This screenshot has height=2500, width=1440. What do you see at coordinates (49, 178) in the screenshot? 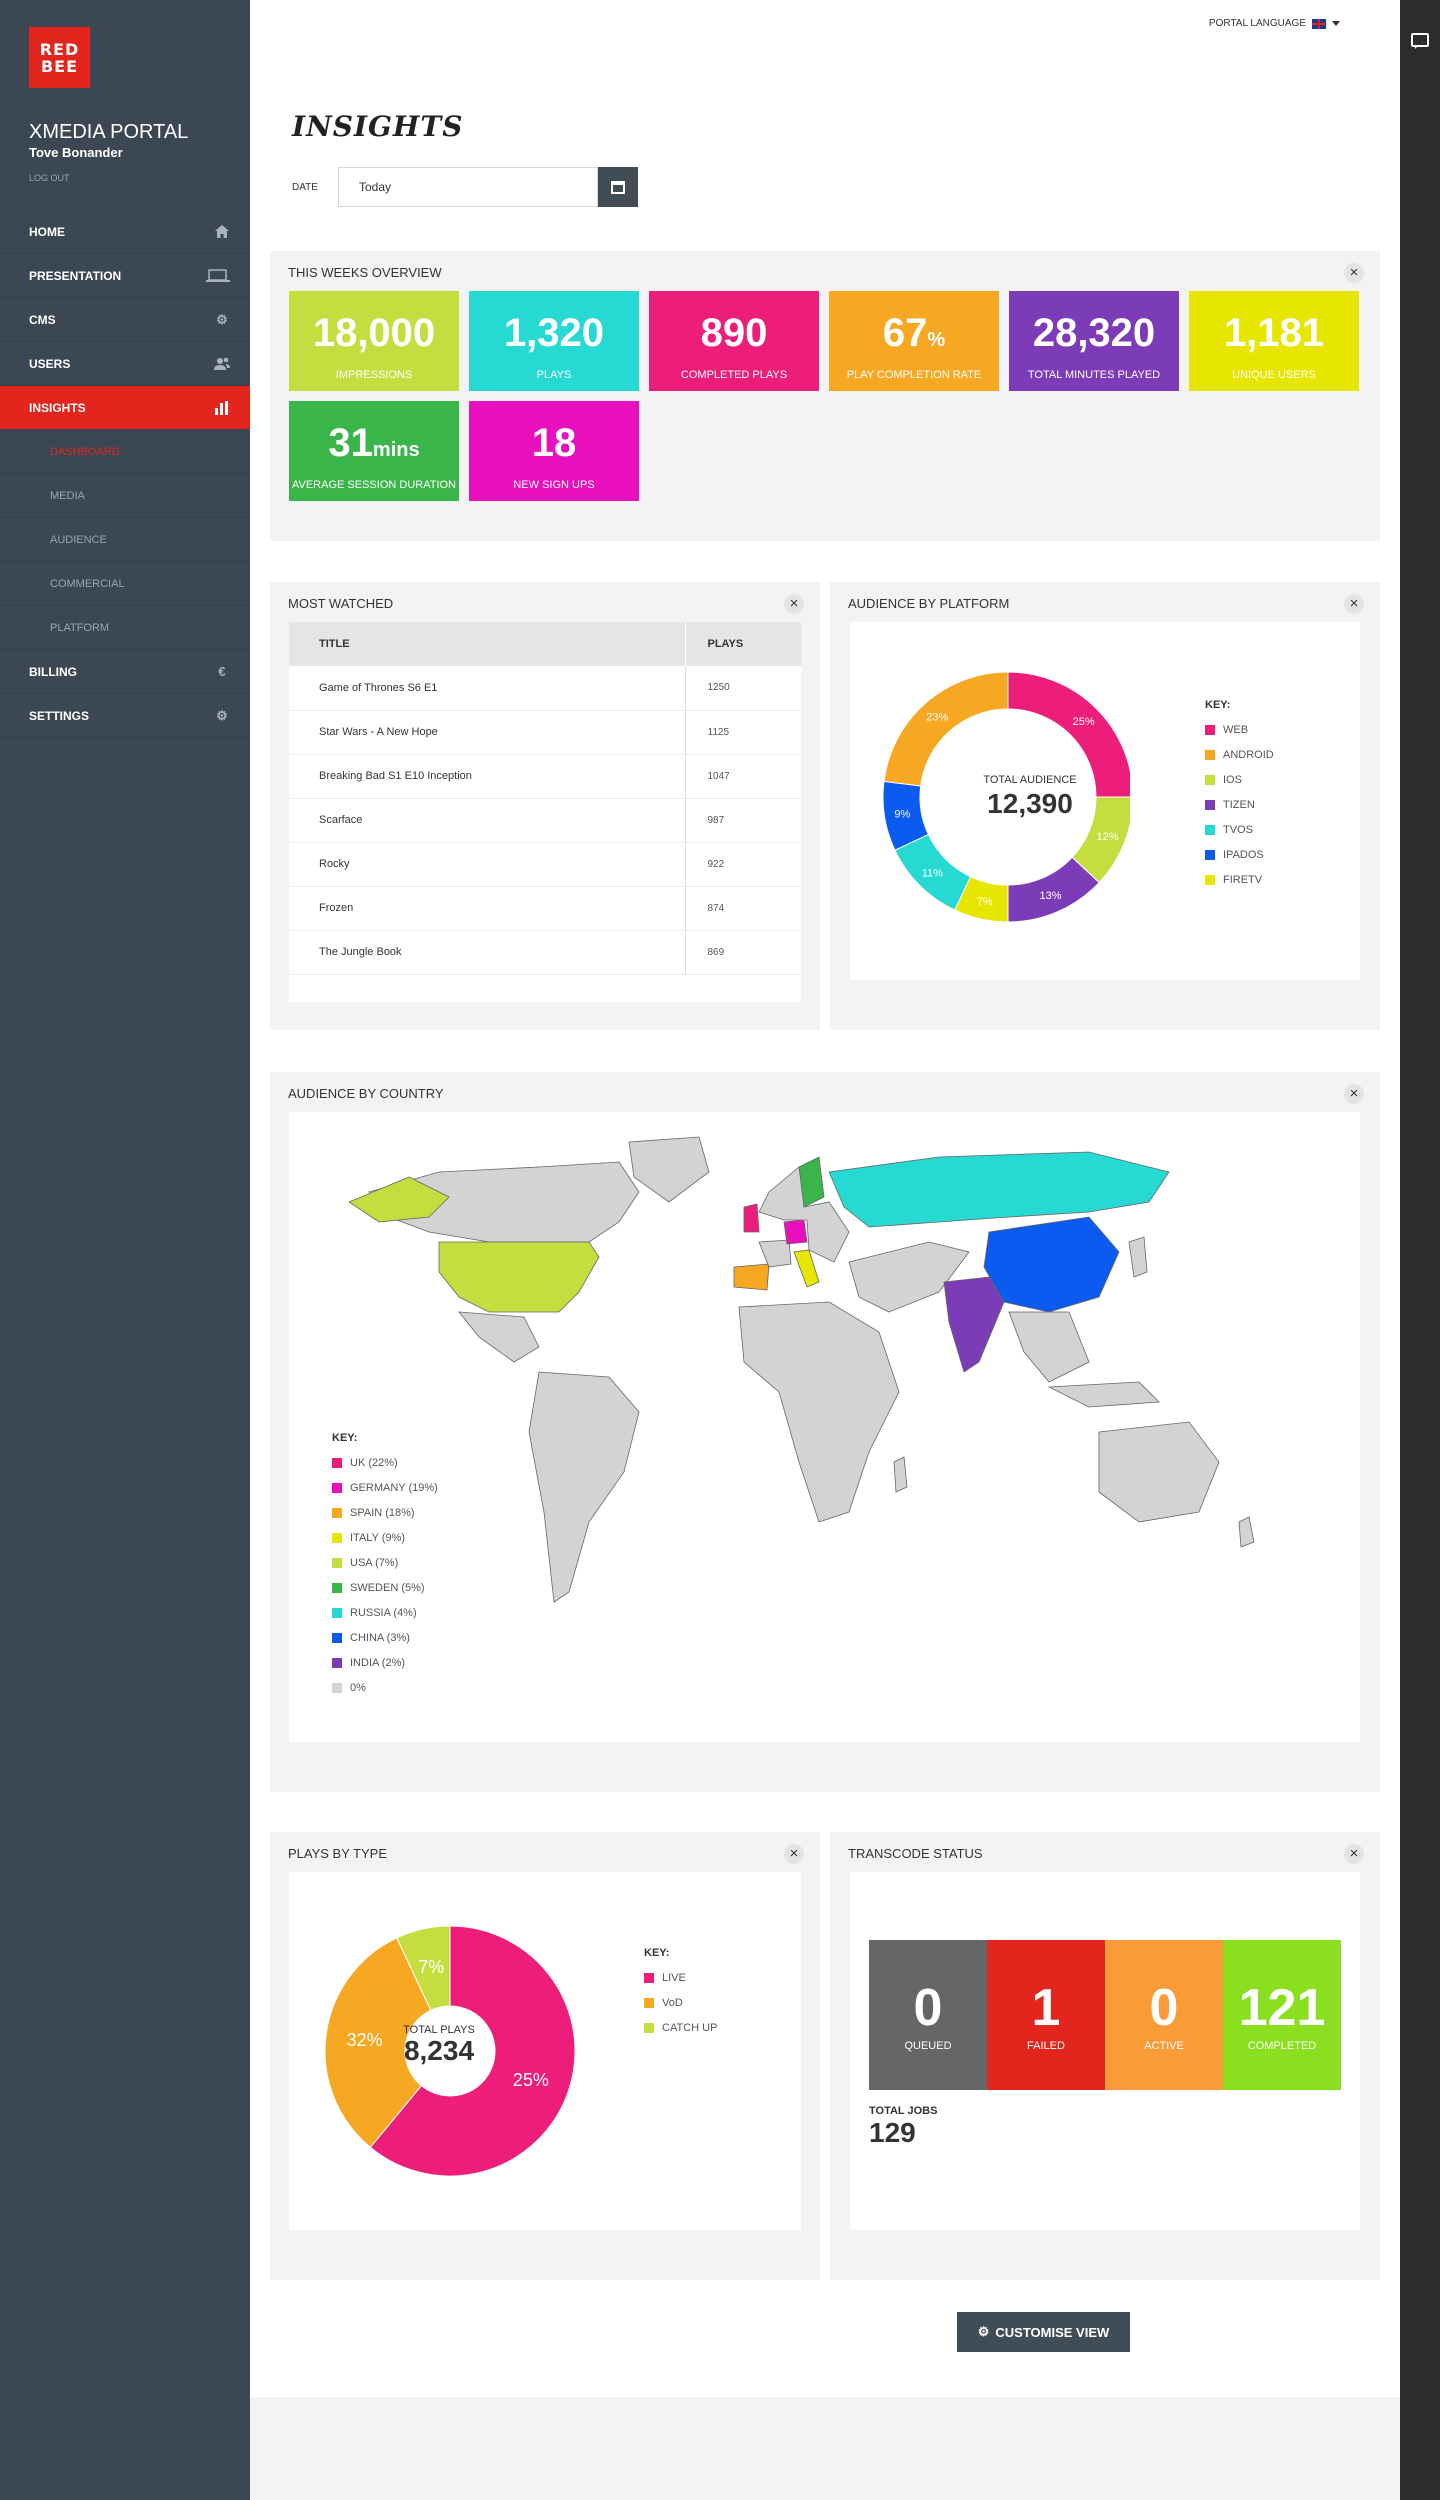
I see `logout-link: LOG OUT` at bounding box center [49, 178].